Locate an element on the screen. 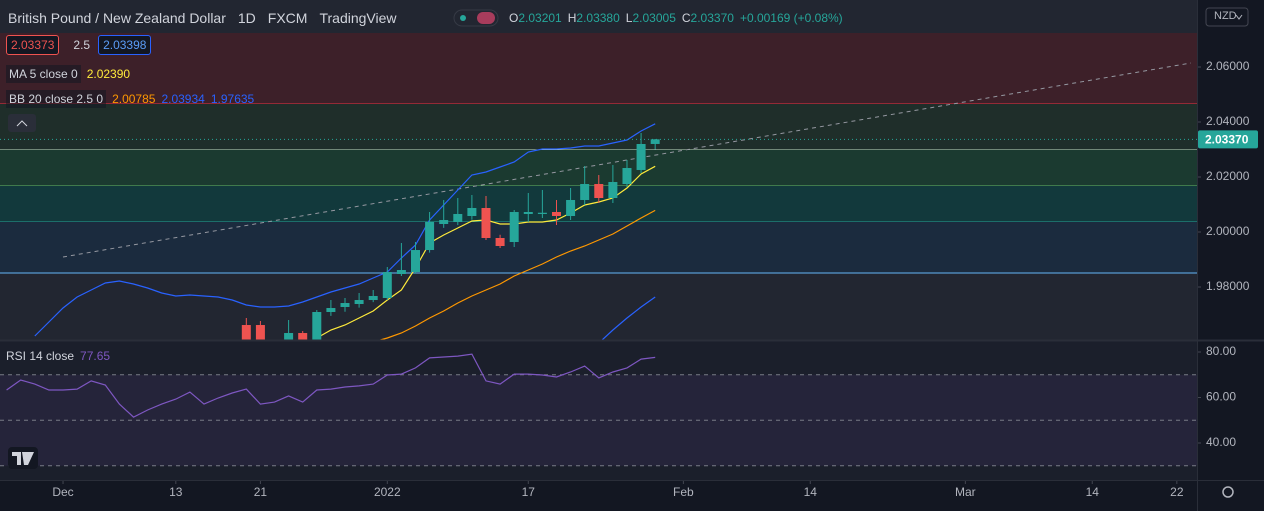  collapse-button is located at coordinates (22, 123).